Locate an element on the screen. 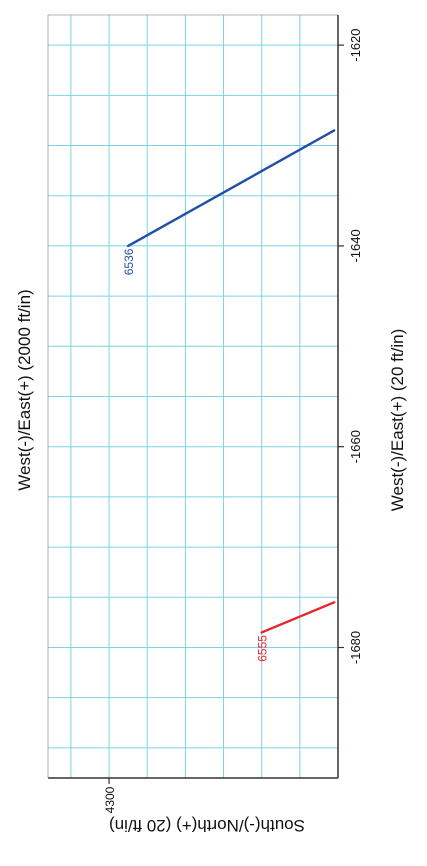  x-tick-label: -1620 is located at coordinates (355, 44).